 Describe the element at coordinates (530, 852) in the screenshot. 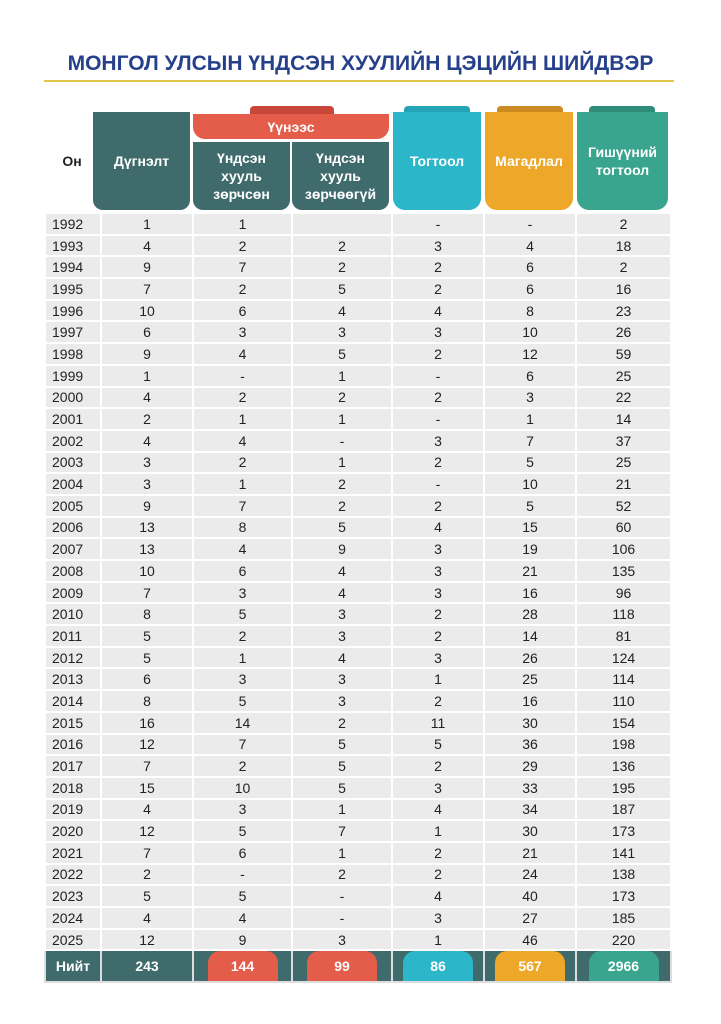

I see `value-cell: 21` at that location.